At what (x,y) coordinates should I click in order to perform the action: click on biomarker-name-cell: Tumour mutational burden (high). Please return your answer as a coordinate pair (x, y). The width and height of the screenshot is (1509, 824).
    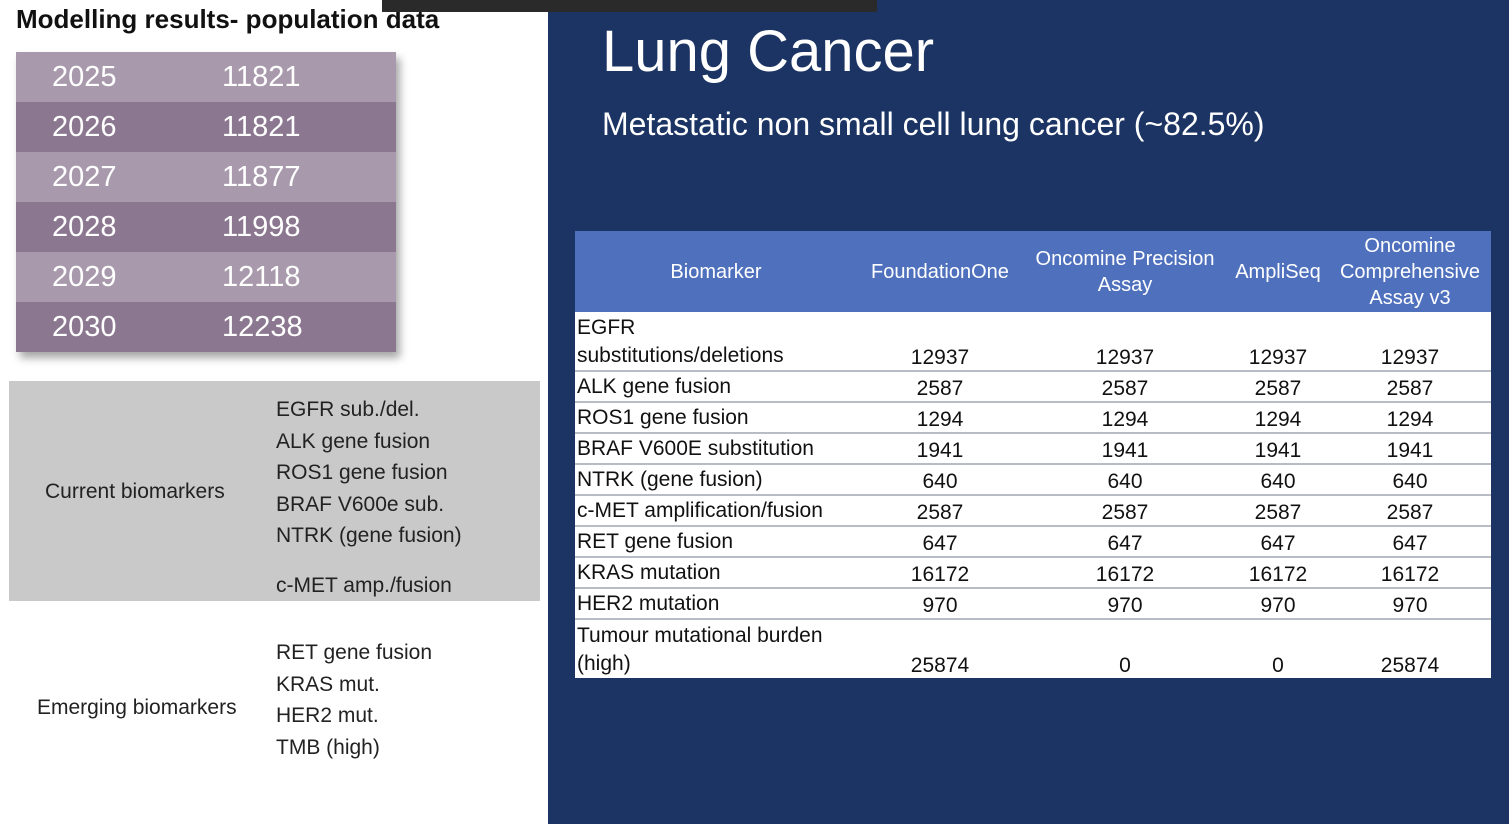
    Looking at the image, I should click on (716, 648).